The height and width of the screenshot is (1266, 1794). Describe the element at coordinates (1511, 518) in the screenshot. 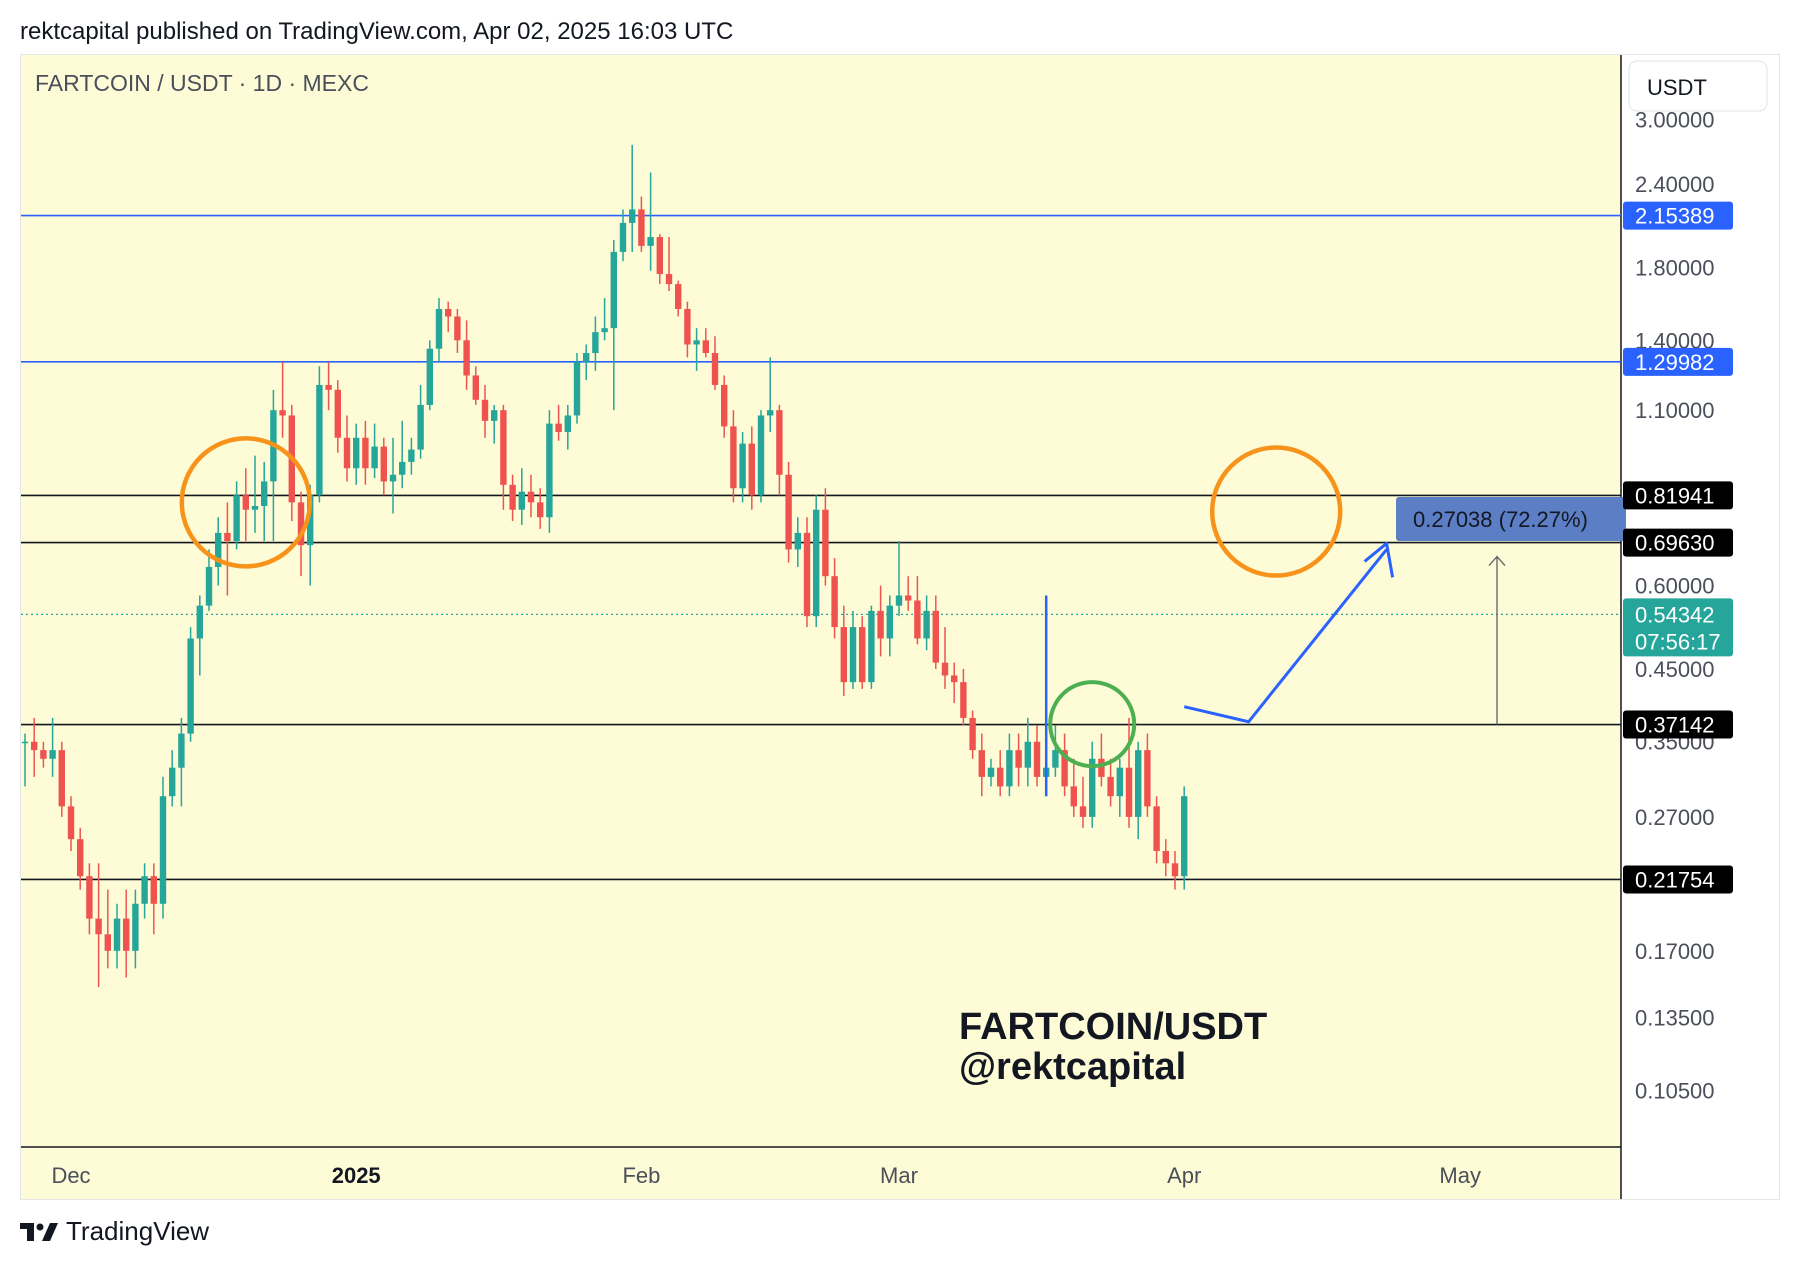

I see `measure-label-box` at that location.